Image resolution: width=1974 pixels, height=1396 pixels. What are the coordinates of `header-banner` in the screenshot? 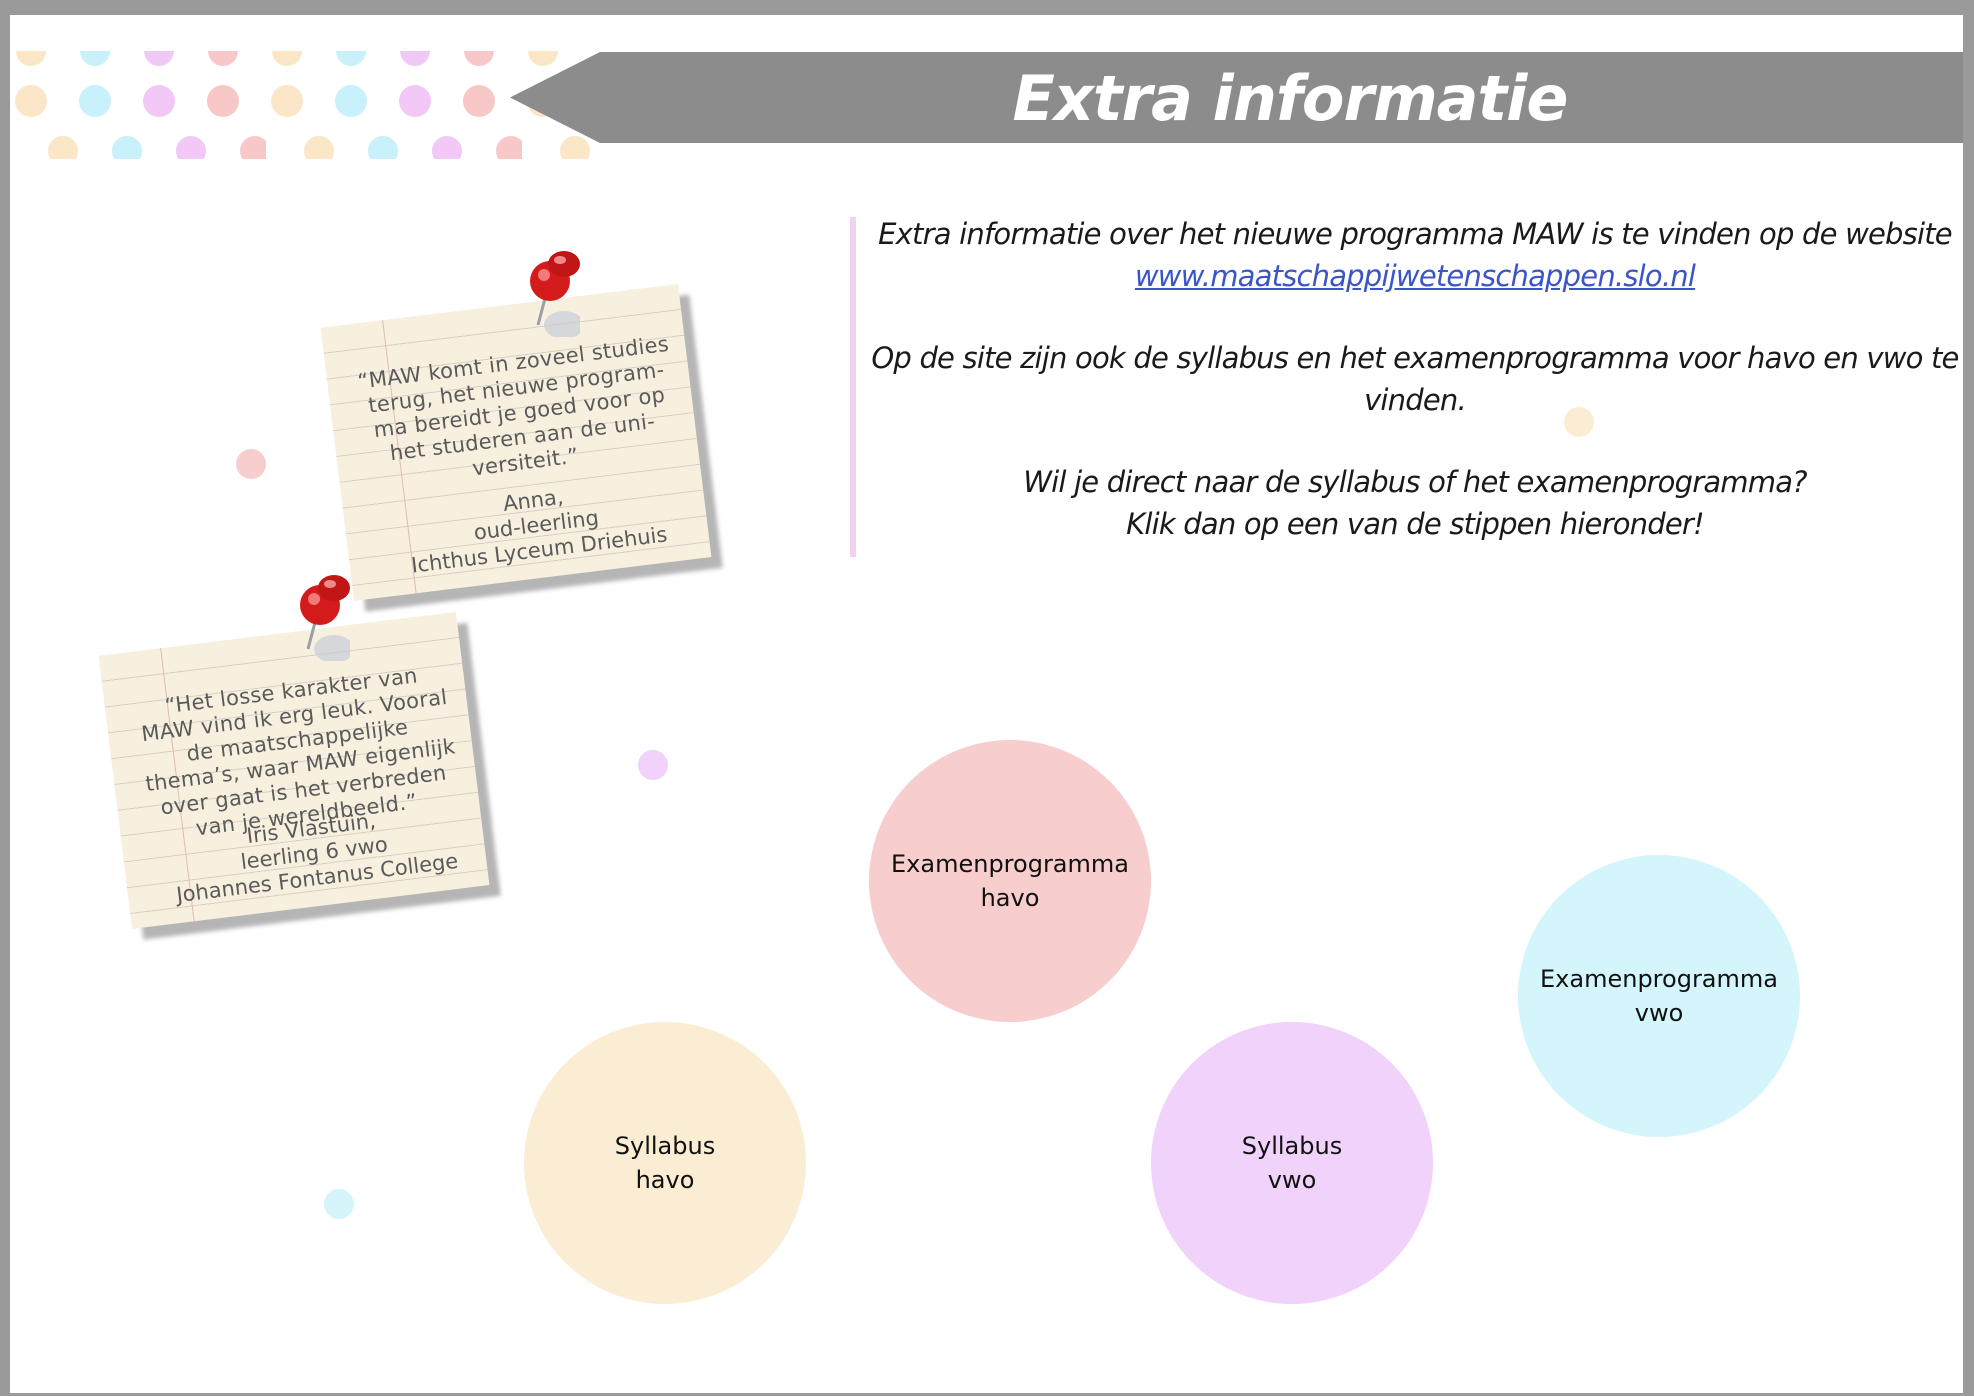 It's located at (1236, 97).